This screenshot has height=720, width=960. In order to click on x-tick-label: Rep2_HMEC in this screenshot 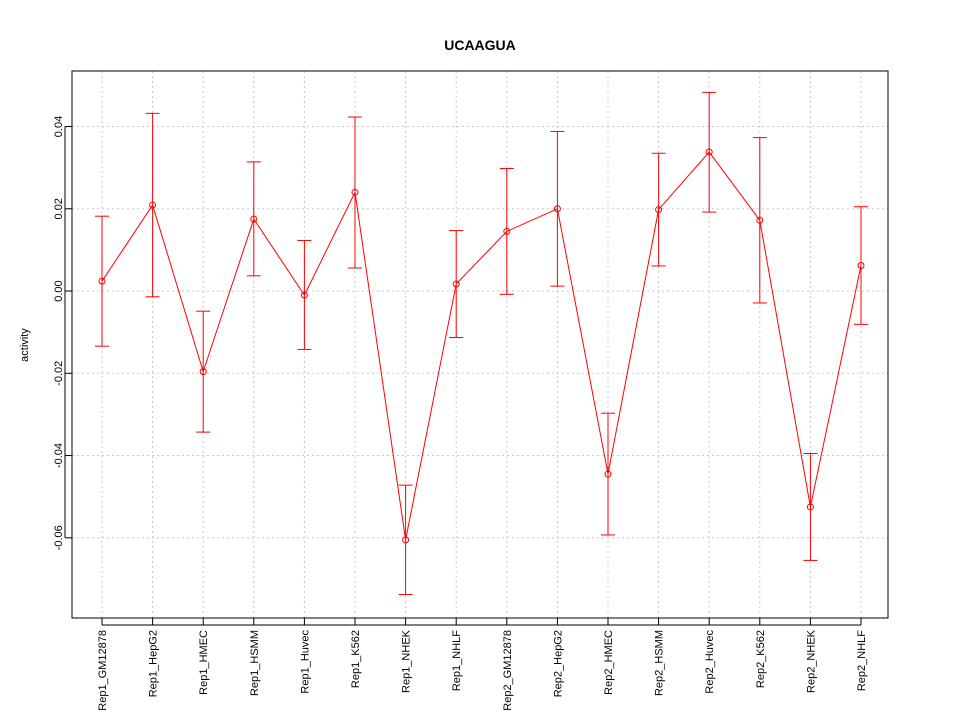, I will do `click(609, 662)`.